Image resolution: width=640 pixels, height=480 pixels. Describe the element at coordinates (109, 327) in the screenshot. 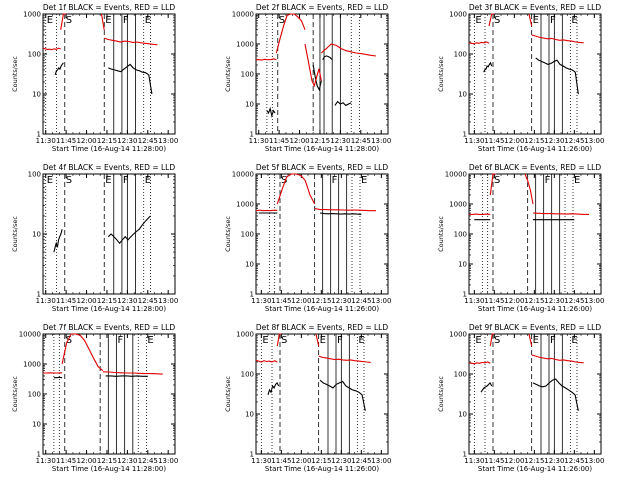

I see `panel-title: Det 7f BLACK = Events, RED = LLD` at that location.